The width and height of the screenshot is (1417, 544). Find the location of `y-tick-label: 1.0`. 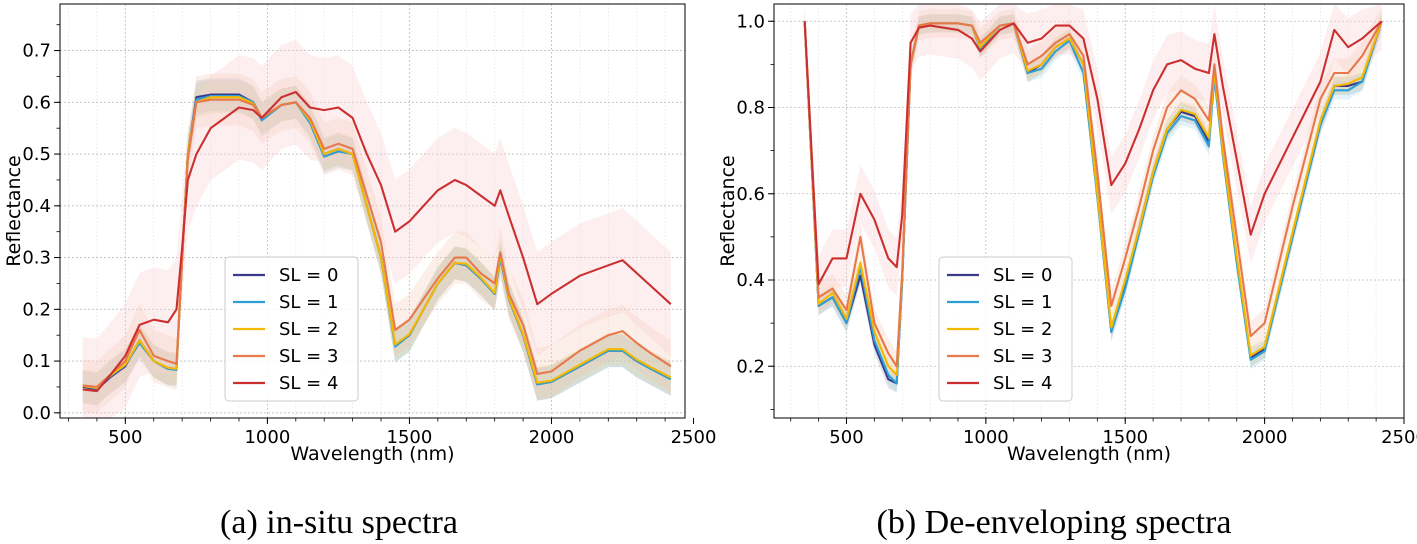

y-tick-label: 1.0 is located at coordinates (750, 21).